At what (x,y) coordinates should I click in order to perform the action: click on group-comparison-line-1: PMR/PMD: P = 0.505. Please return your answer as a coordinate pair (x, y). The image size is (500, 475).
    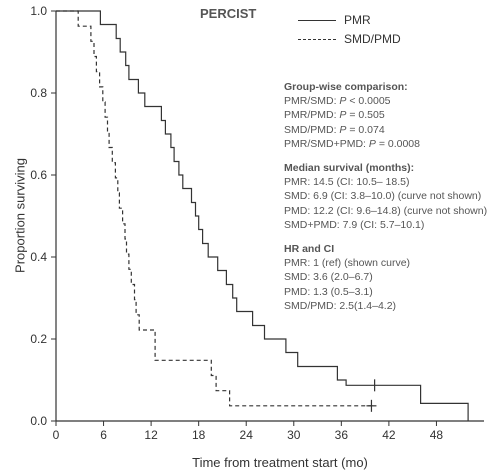
    Looking at the image, I should click on (352, 115).